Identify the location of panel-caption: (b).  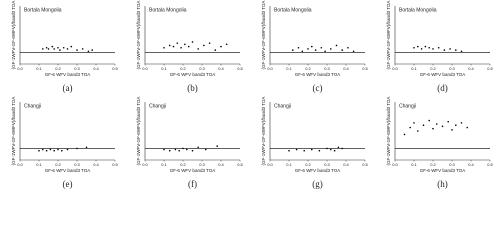
(192, 88).